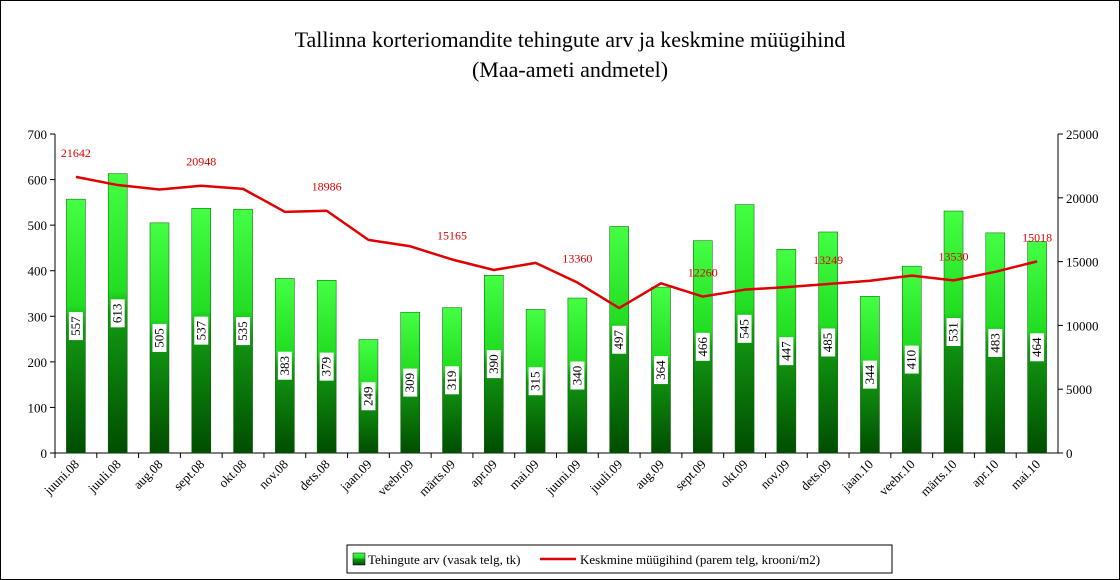 This screenshot has width=1120, height=580. I want to click on bar-label: 535, so click(242, 331).